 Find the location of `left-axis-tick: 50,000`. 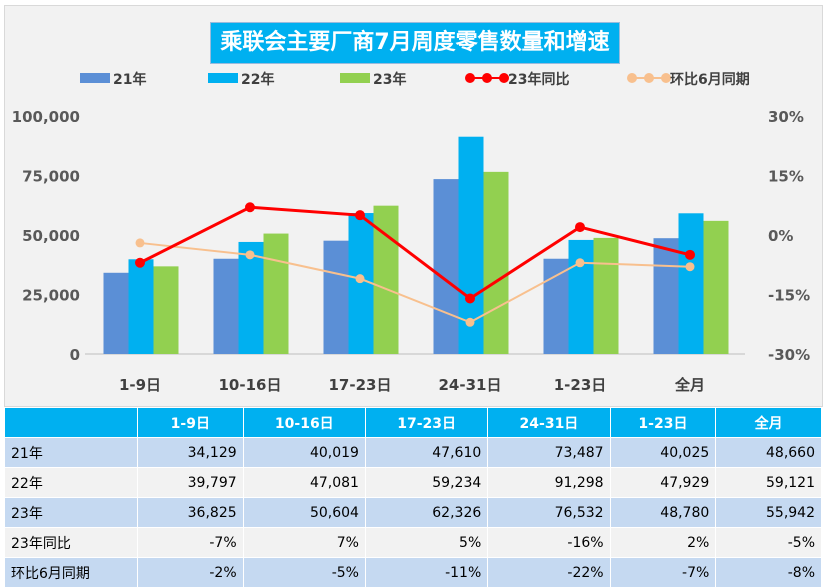

left-axis-tick: 50,000 is located at coordinates (51, 236).